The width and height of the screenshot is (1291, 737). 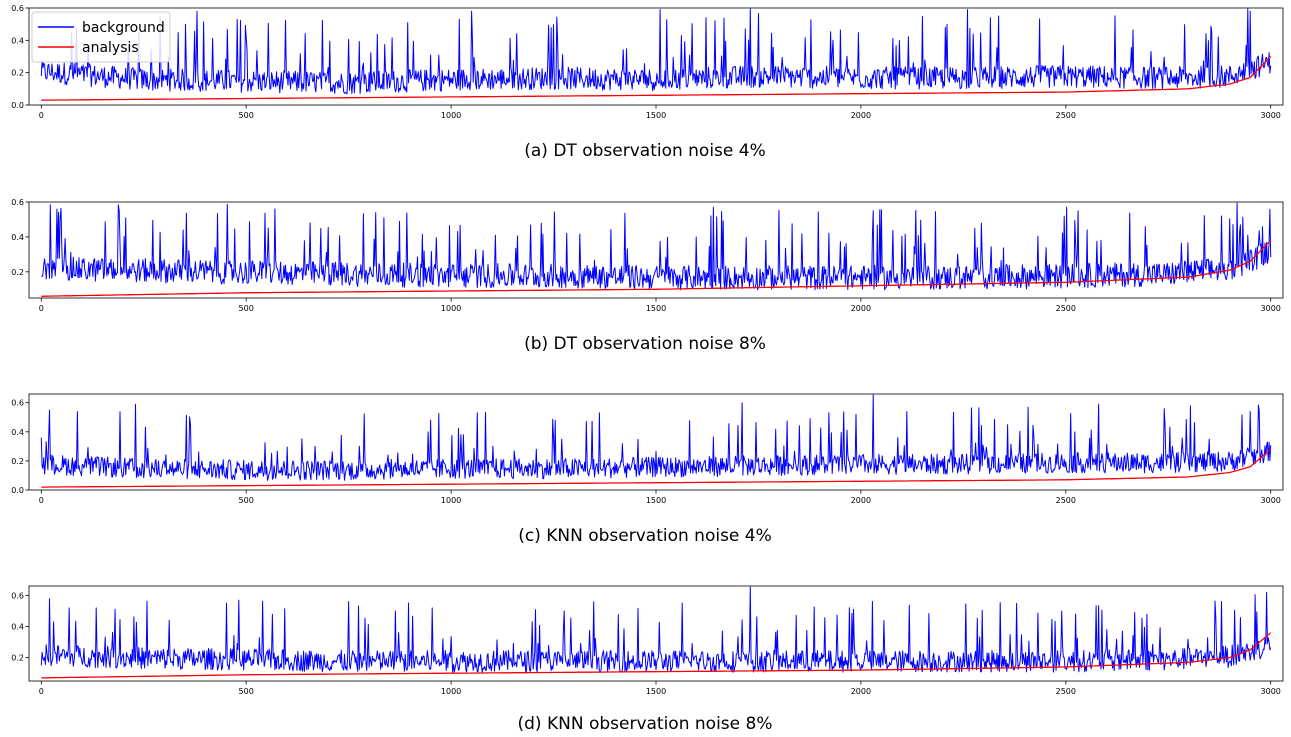 I want to click on legend-label-background: background, so click(x=123, y=28).